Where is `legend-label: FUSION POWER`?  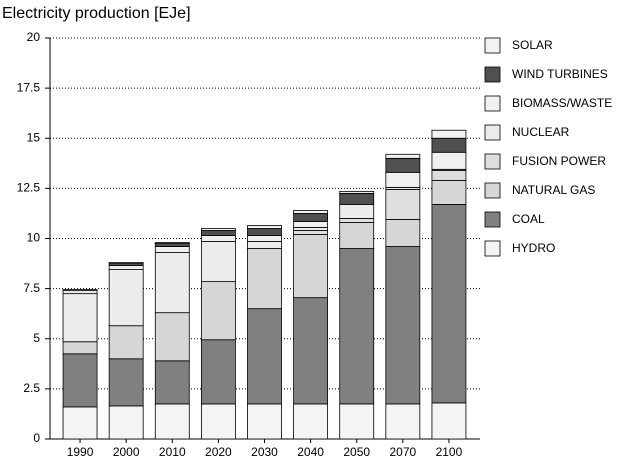
legend-label: FUSION POWER is located at coordinates (559, 161).